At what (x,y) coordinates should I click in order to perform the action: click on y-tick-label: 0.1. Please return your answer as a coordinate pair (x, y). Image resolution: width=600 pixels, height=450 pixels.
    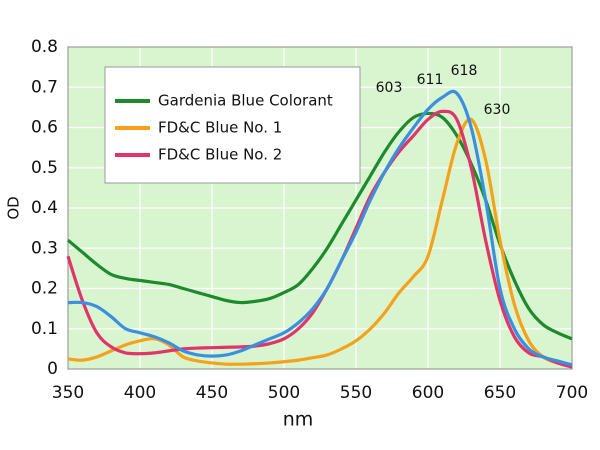
    Looking at the image, I should click on (44, 329).